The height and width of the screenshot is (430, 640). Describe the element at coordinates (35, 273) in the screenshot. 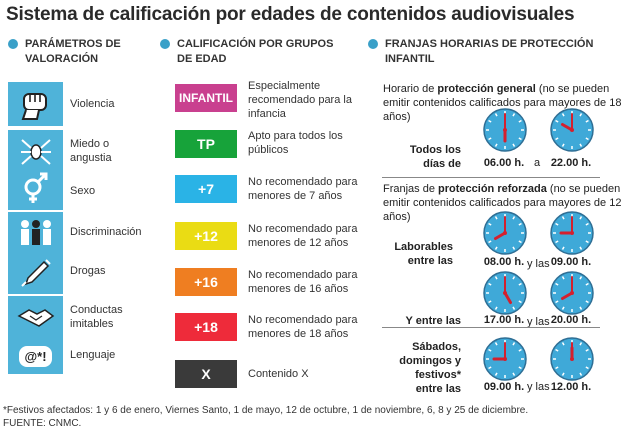

I see `syringe-icon` at that location.